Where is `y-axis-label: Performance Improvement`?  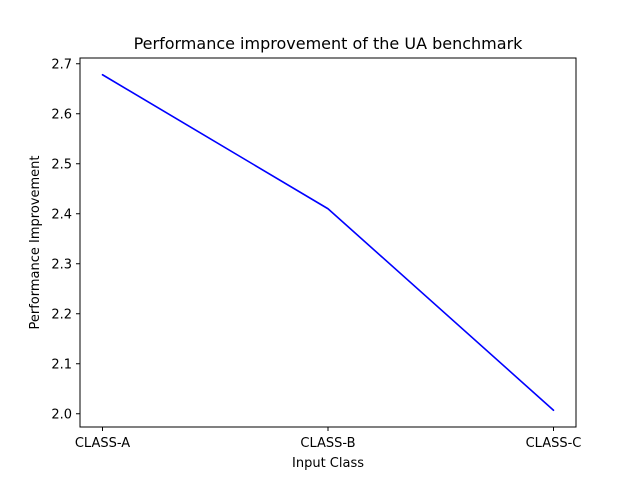 y-axis-label: Performance Improvement is located at coordinates (35, 243).